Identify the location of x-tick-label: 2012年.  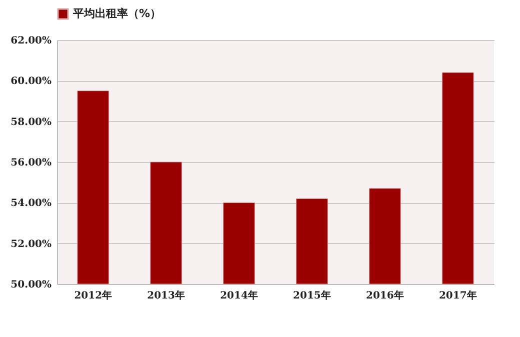
(93, 296).